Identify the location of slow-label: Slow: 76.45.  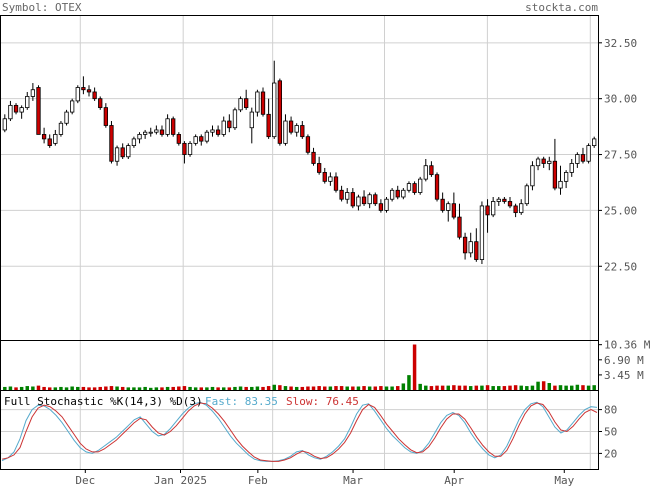
(322, 401).